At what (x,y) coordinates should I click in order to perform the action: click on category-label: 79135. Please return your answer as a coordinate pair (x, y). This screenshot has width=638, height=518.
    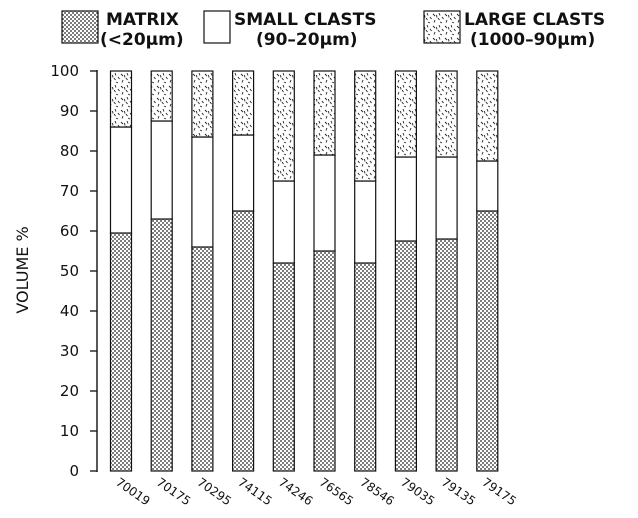
    Looking at the image, I should click on (458, 491).